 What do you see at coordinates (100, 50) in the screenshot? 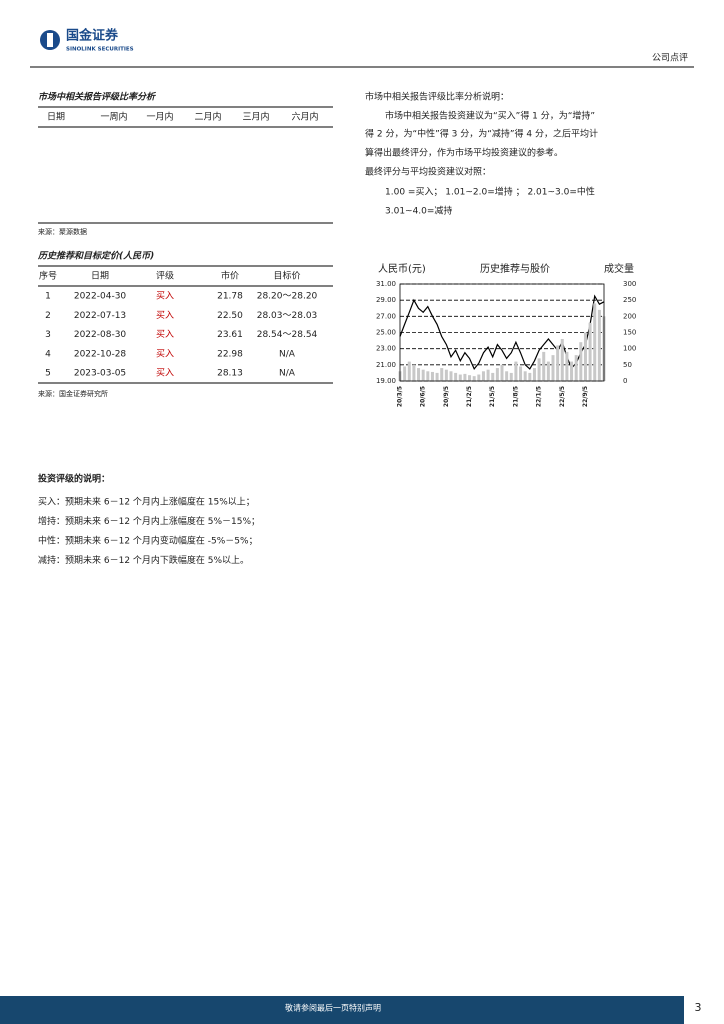
I see `logo-en: SINOLINK SECURITIES` at bounding box center [100, 50].